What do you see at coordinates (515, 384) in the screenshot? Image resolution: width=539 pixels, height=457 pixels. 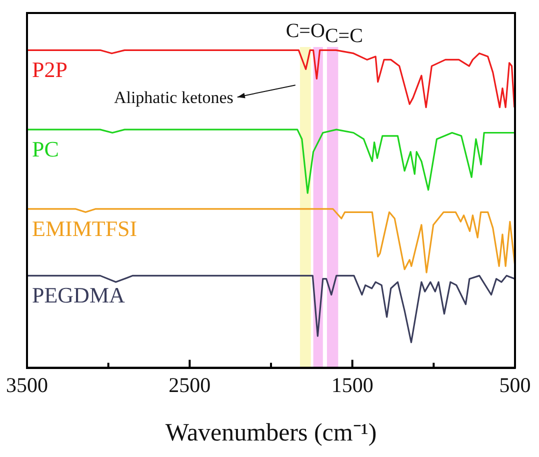 I see `x-tick-label: 500` at bounding box center [515, 384].